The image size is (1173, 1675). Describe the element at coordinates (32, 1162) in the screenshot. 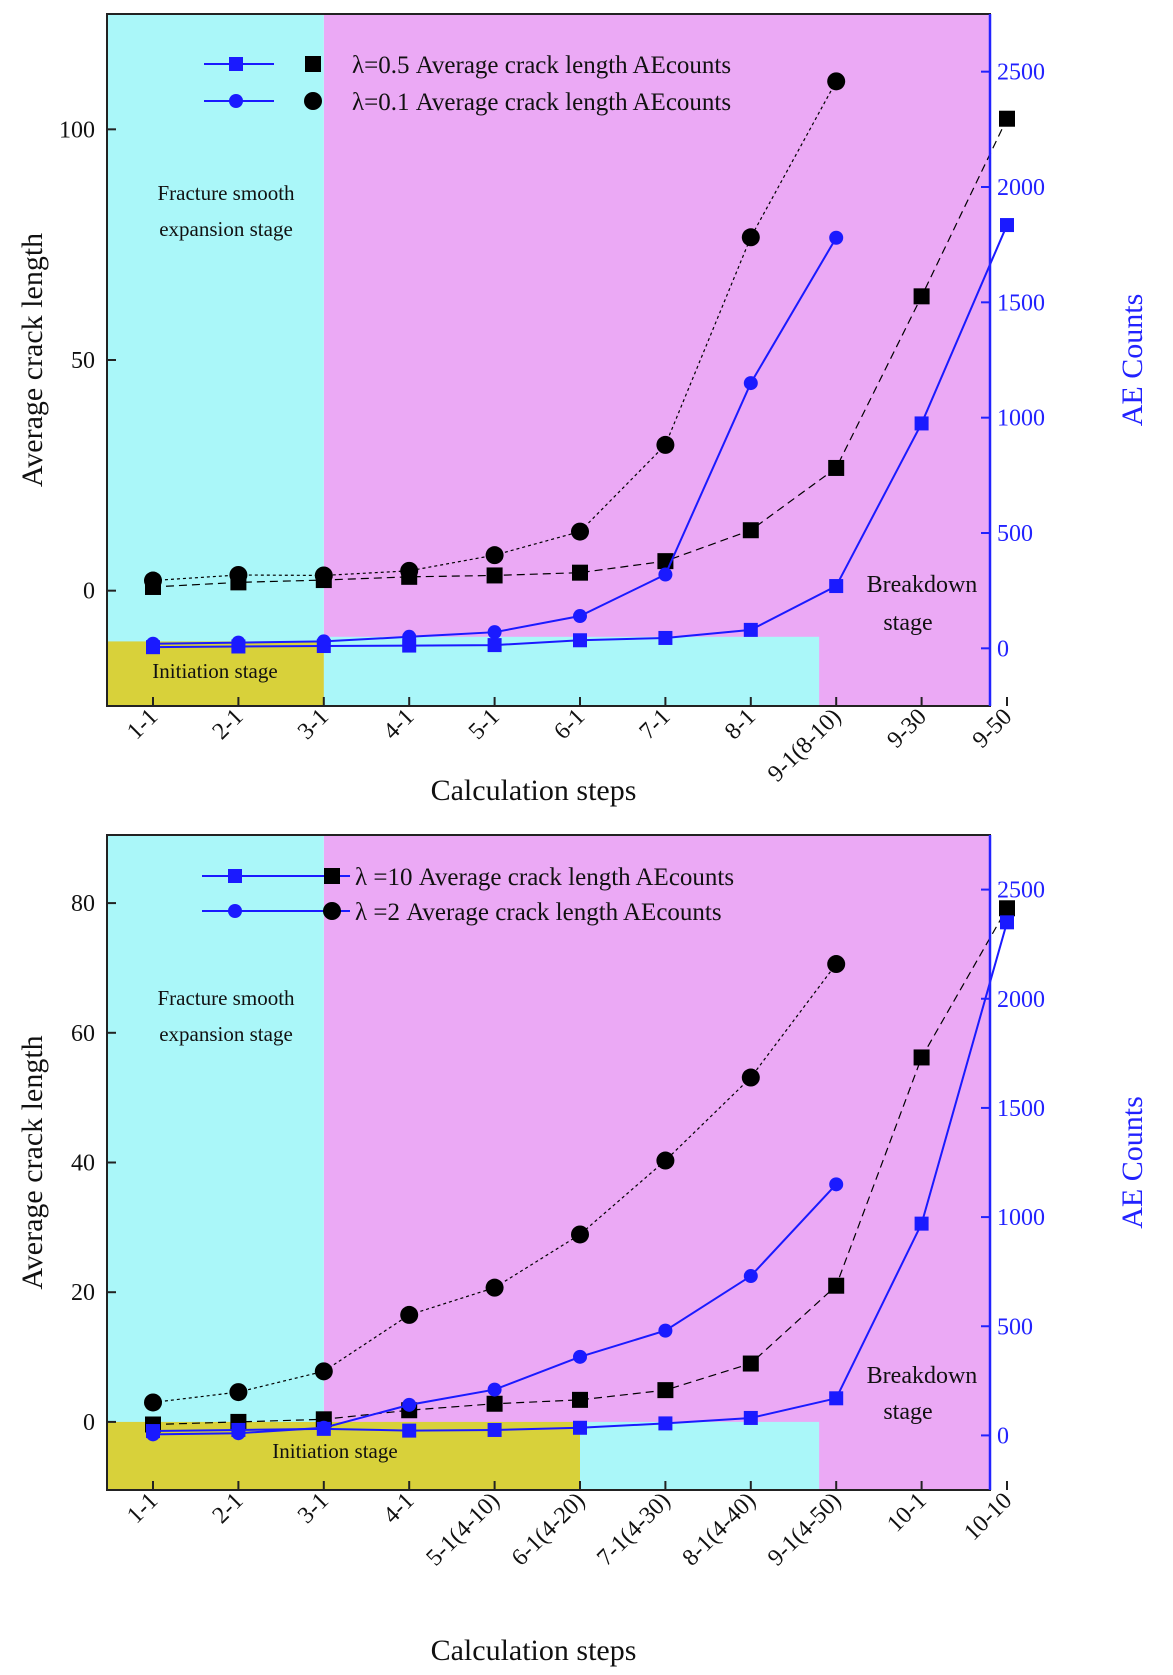

I see `y-axis-title: Average crack length` at that location.